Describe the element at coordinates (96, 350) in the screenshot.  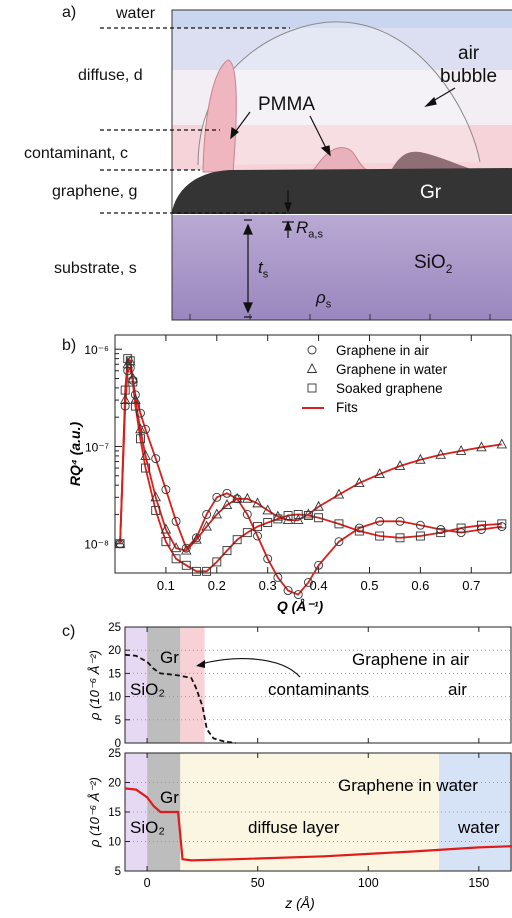
I see `y-tick-label: 10⁻⁶` at that location.